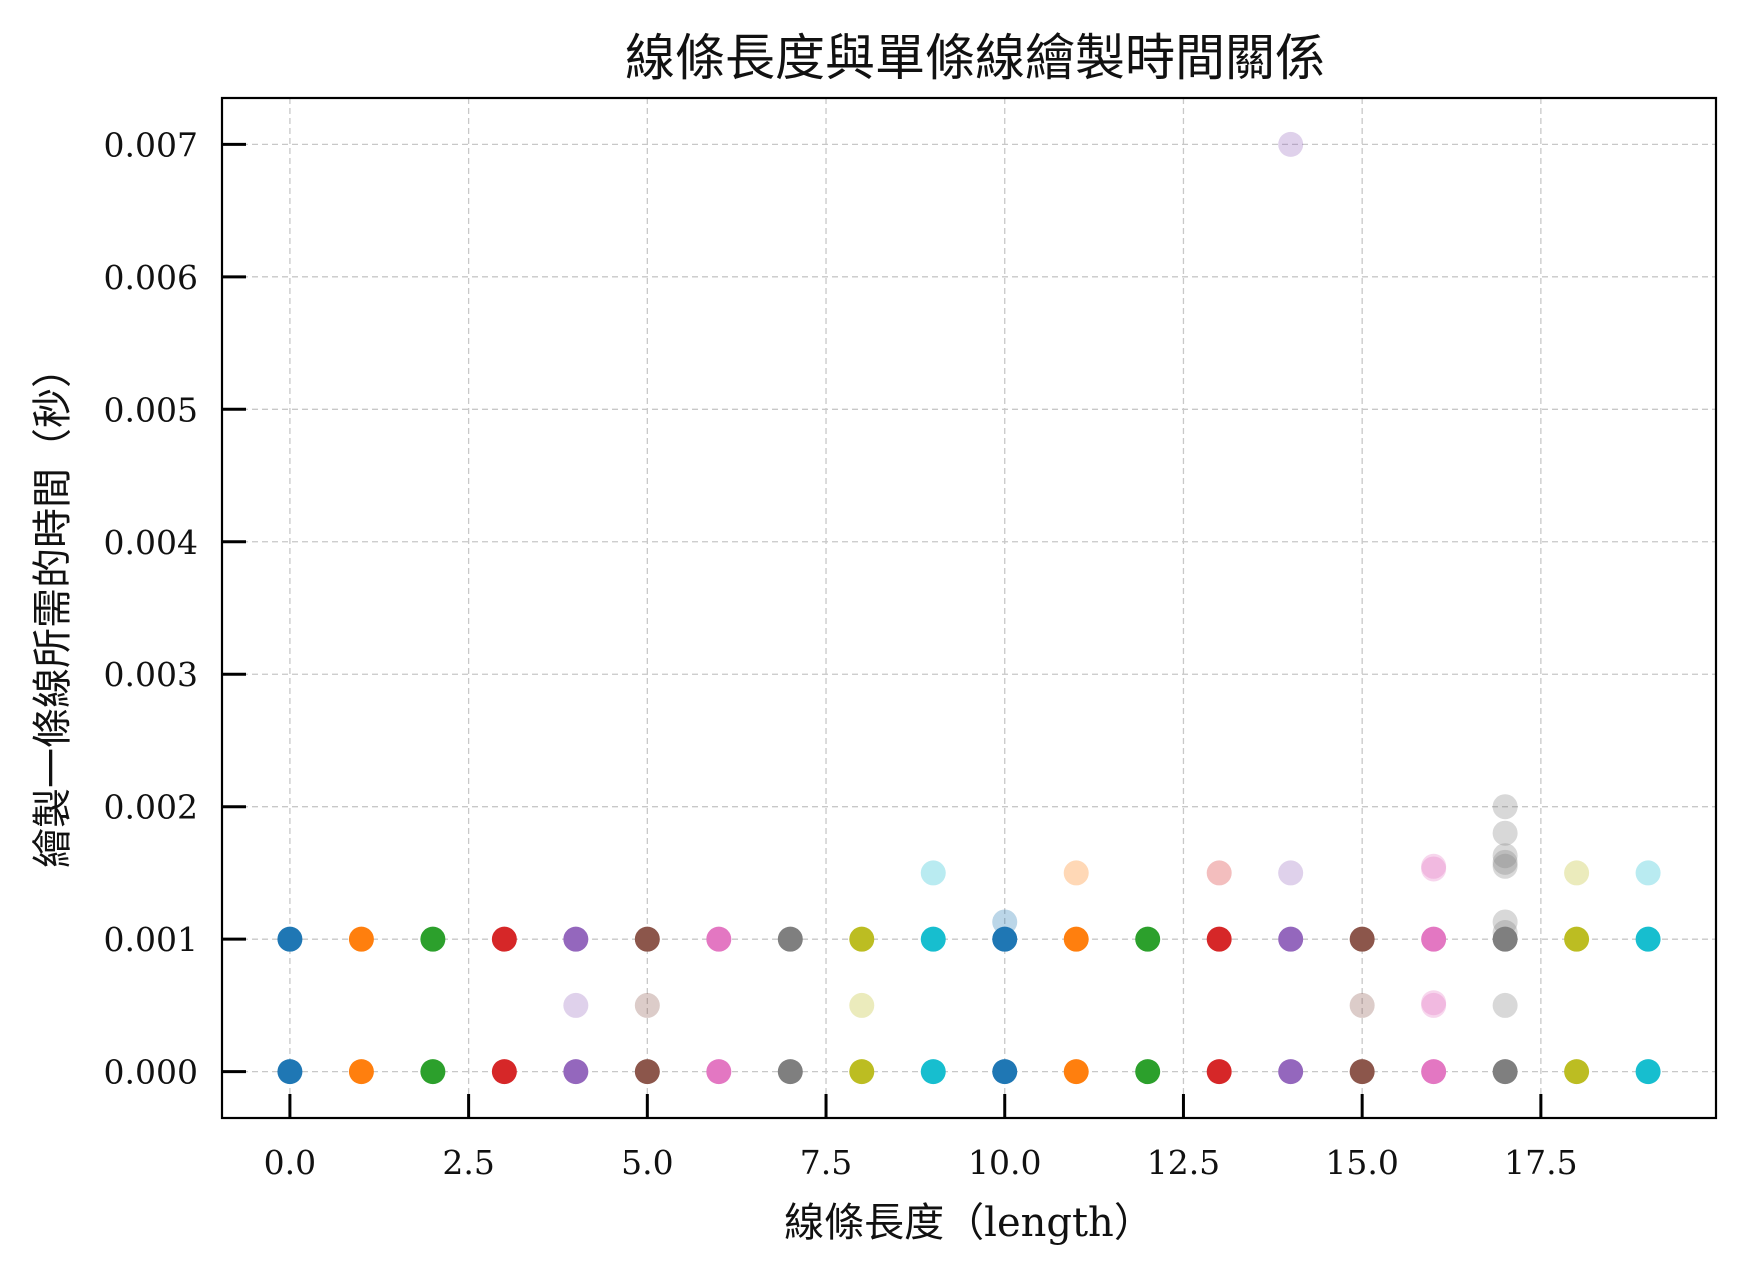 The image size is (1738, 1269). I want to click on y-tick-label: 0.000, so click(151, 1072).